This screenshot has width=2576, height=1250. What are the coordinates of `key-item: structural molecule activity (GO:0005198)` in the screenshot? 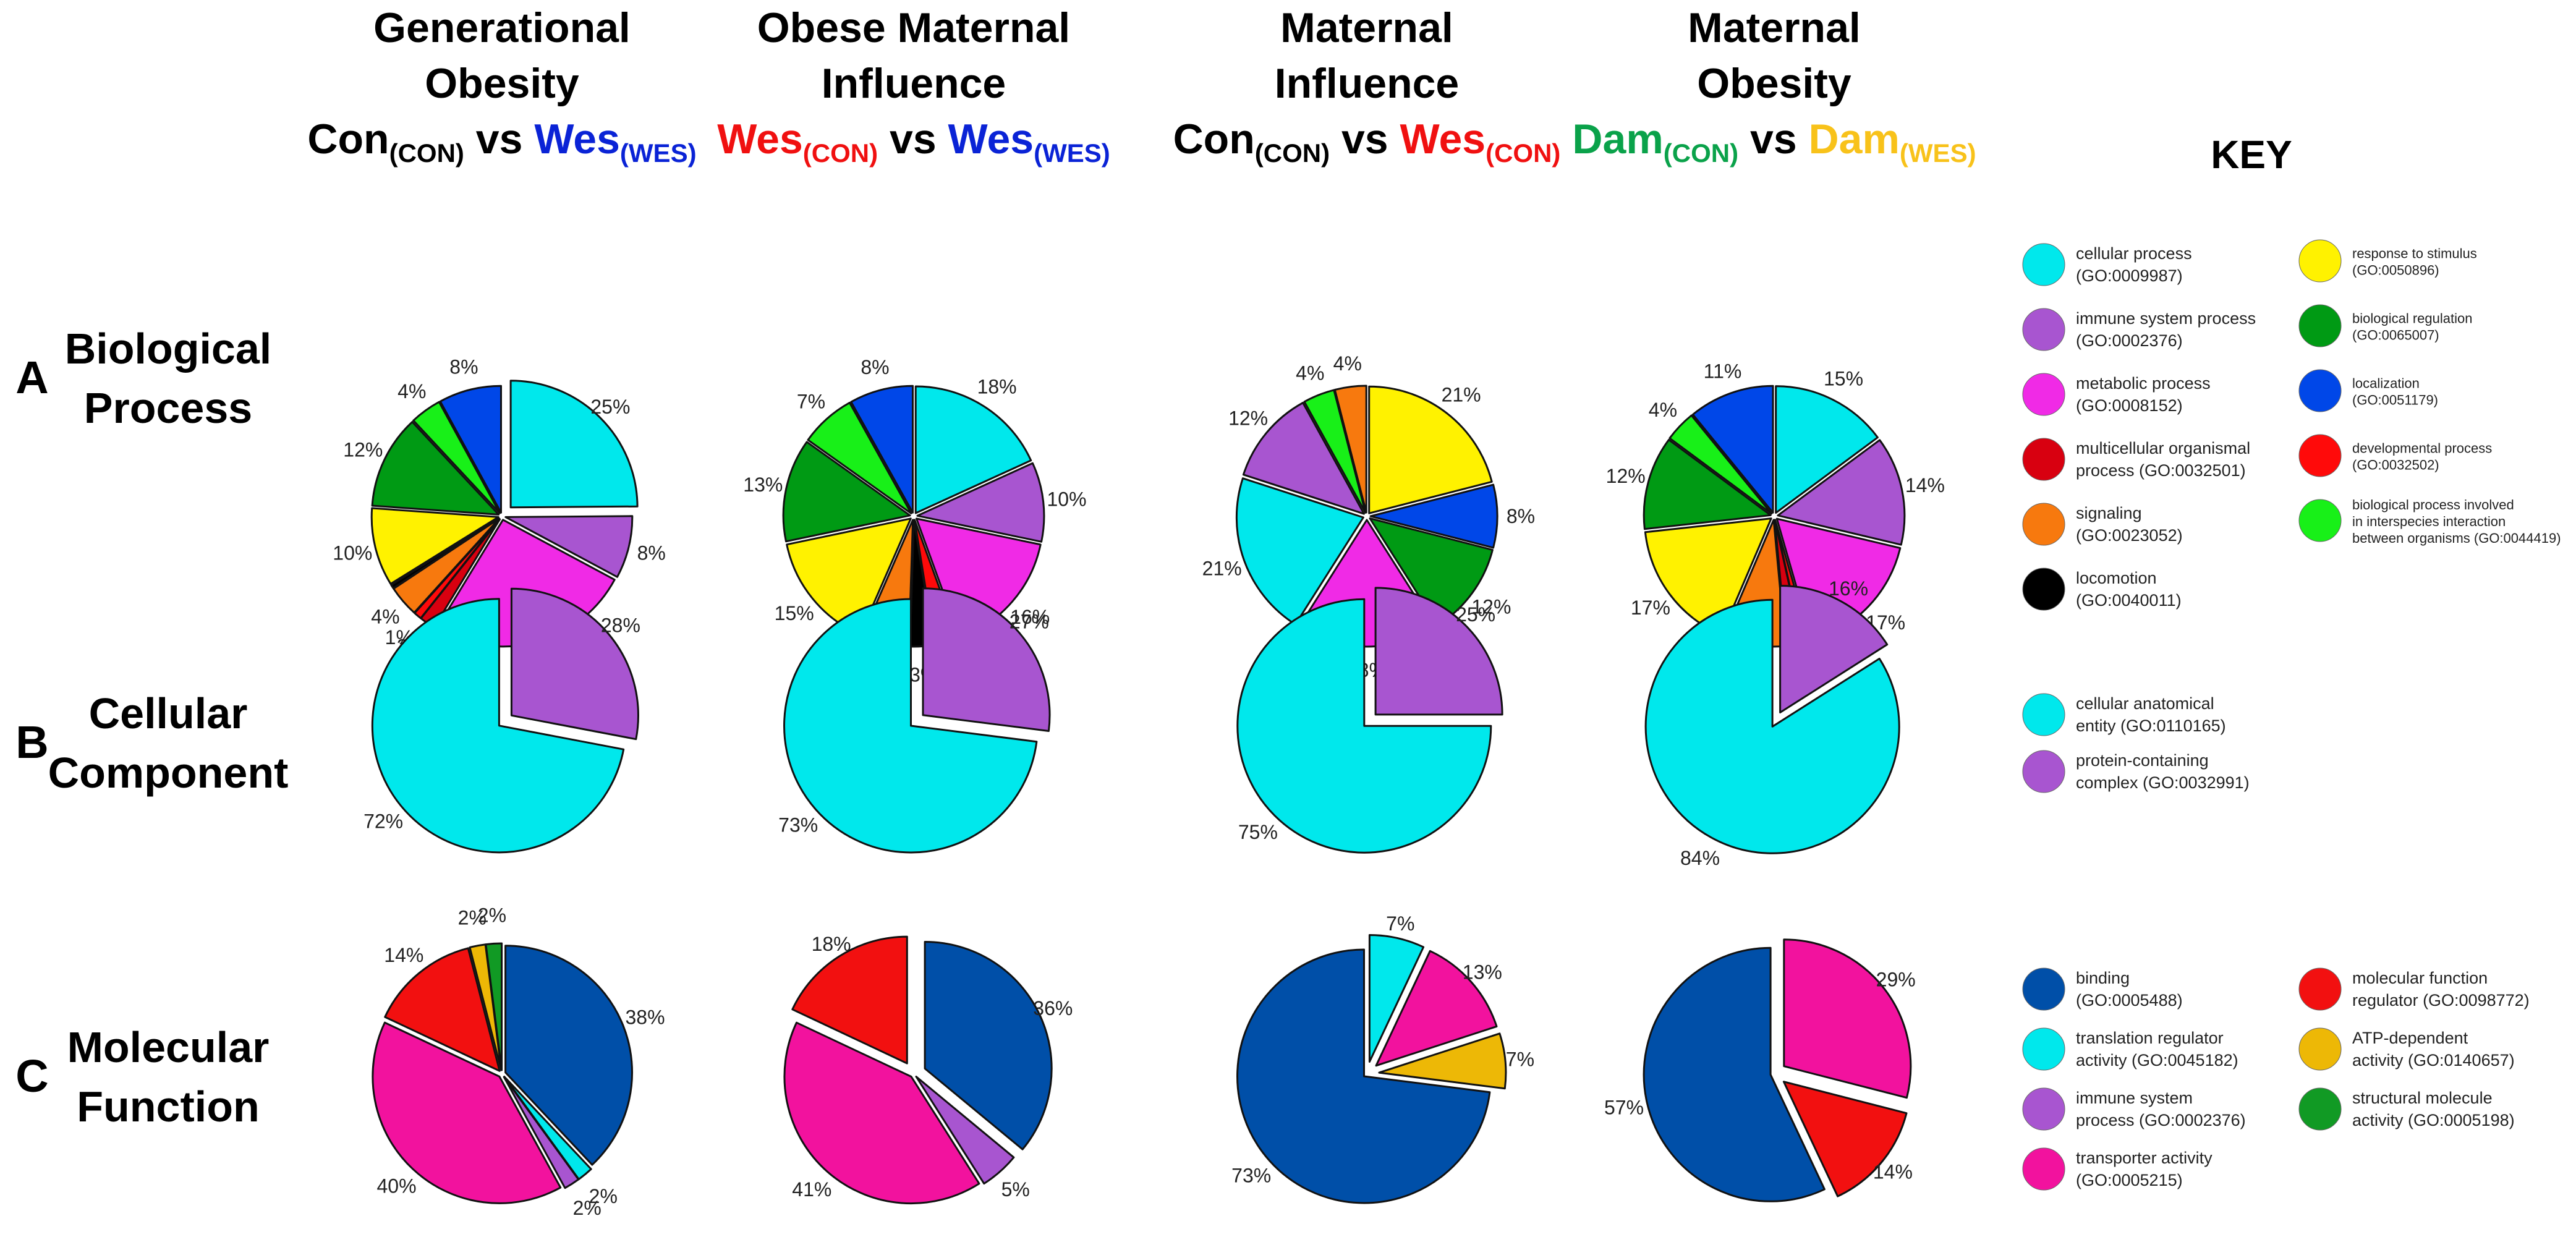 It's located at (2406, 1109).